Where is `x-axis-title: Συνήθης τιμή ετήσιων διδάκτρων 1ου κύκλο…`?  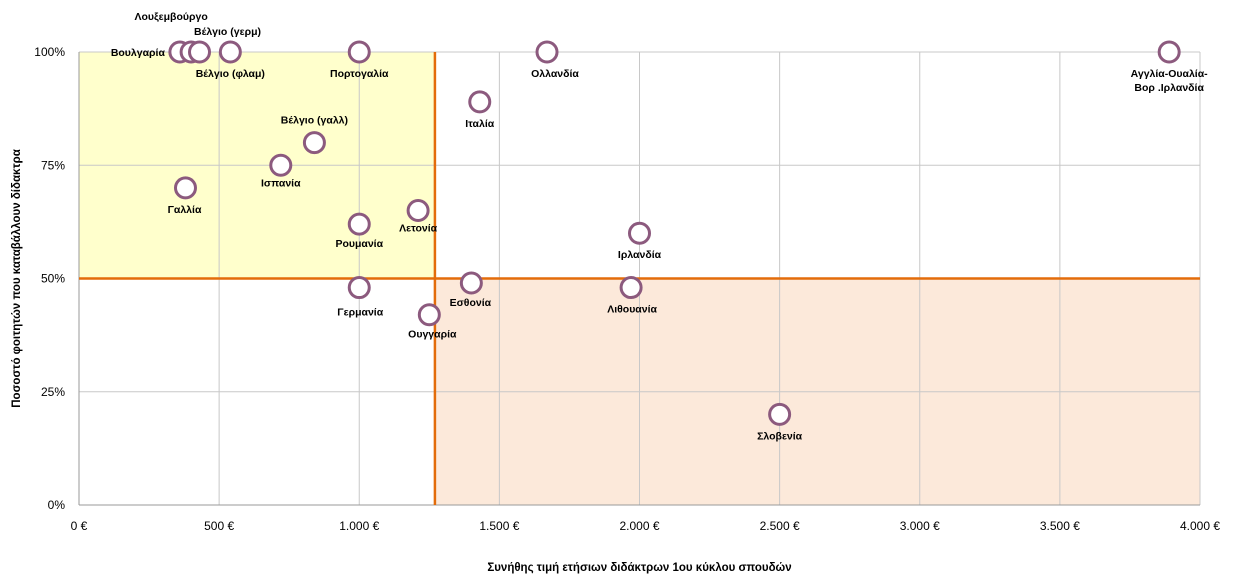
x-axis-title: Συνήθης τιμή ετήσιων διδάκτρων 1ου κύκλο… is located at coordinates (639, 568).